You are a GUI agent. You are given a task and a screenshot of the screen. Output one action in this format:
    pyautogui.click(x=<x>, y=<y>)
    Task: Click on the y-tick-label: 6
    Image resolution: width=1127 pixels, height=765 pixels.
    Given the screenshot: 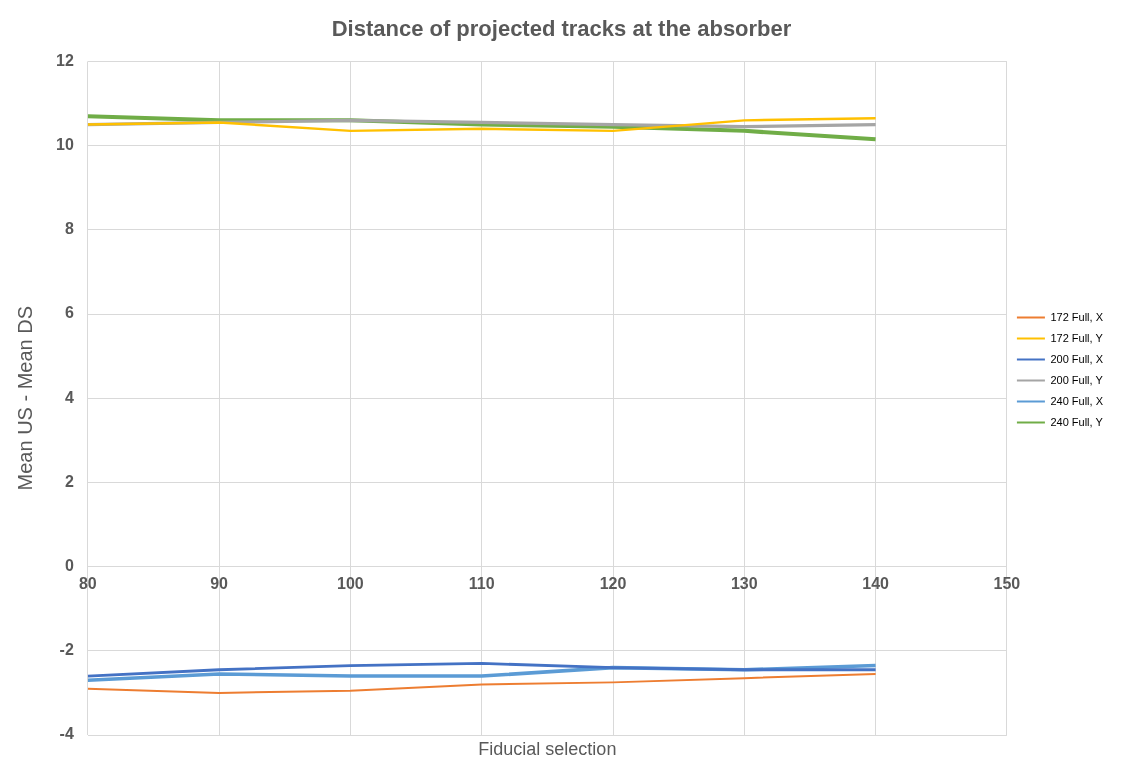 What is the action you would take?
    pyautogui.click(x=69, y=313)
    